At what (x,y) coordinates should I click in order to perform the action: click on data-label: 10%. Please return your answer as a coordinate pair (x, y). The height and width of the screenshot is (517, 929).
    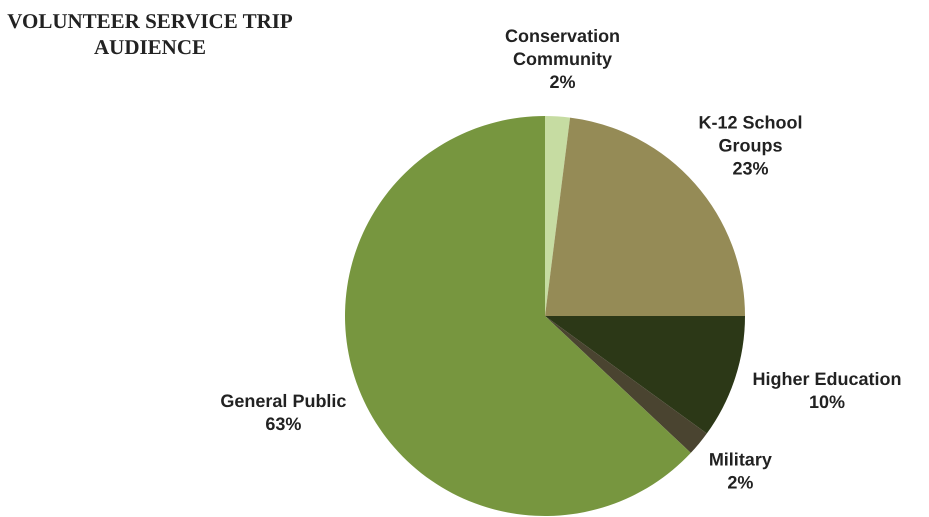
    Looking at the image, I should click on (827, 402).